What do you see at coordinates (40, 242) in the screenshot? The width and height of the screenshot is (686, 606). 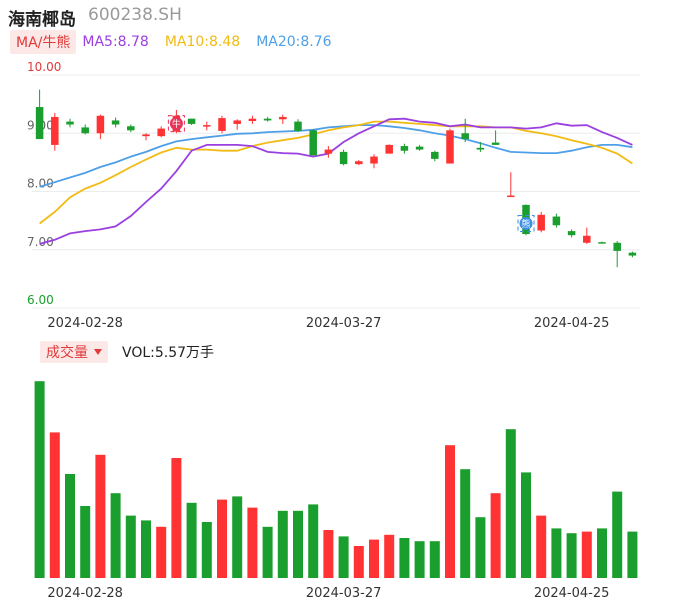 I see `y-tick-label: 7.00` at bounding box center [40, 242].